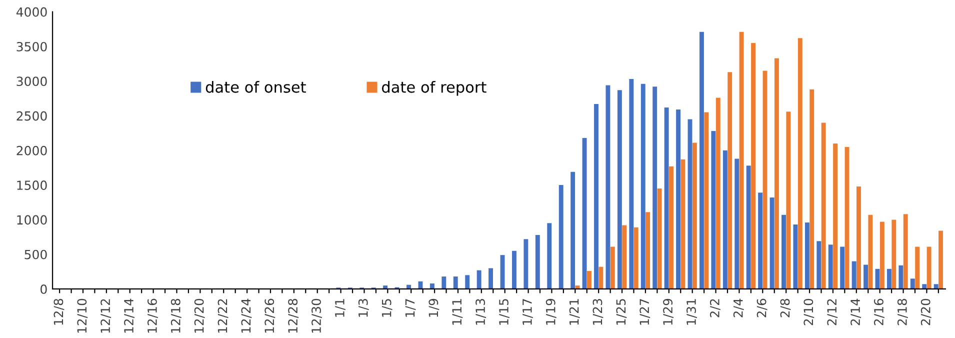 The image size is (955, 338). Describe the element at coordinates (270, 315) in the screenshot. I see `x-tick-label: 12/26` at that location.